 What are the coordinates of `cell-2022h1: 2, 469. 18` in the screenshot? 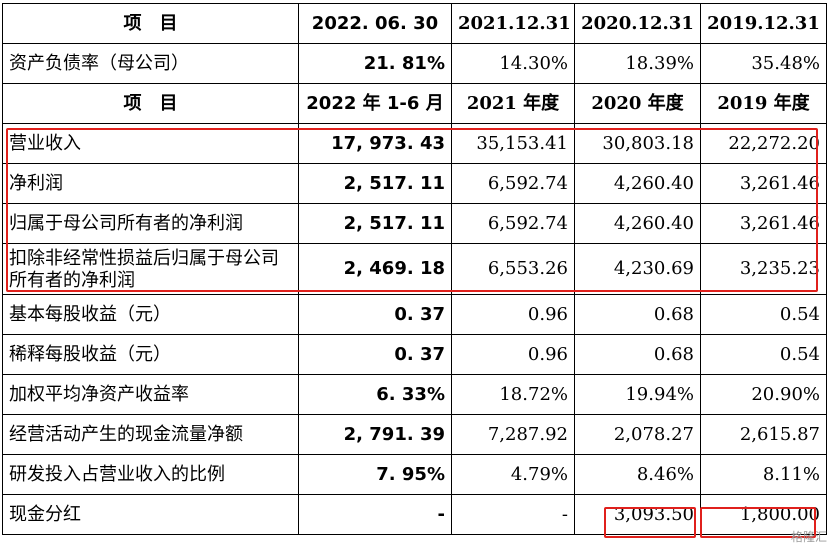 It's located at (375, 269).